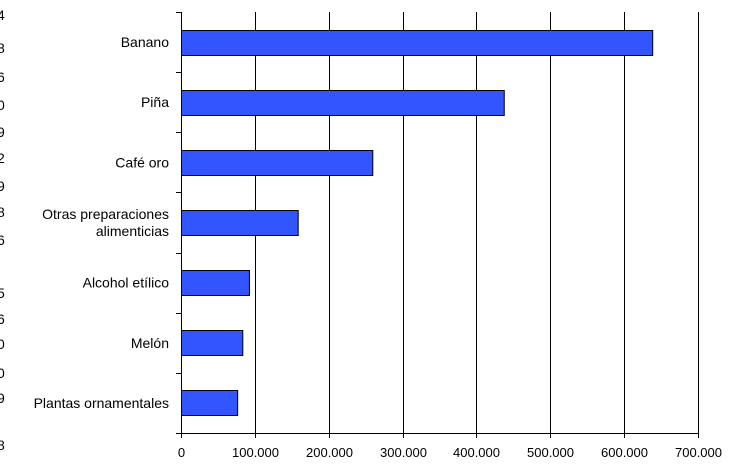 This screenshot has height=467, width=730. Describe the element at coordinates (2, 158) in the screenshot. I see `clipped-digit-5: 2` at that location.